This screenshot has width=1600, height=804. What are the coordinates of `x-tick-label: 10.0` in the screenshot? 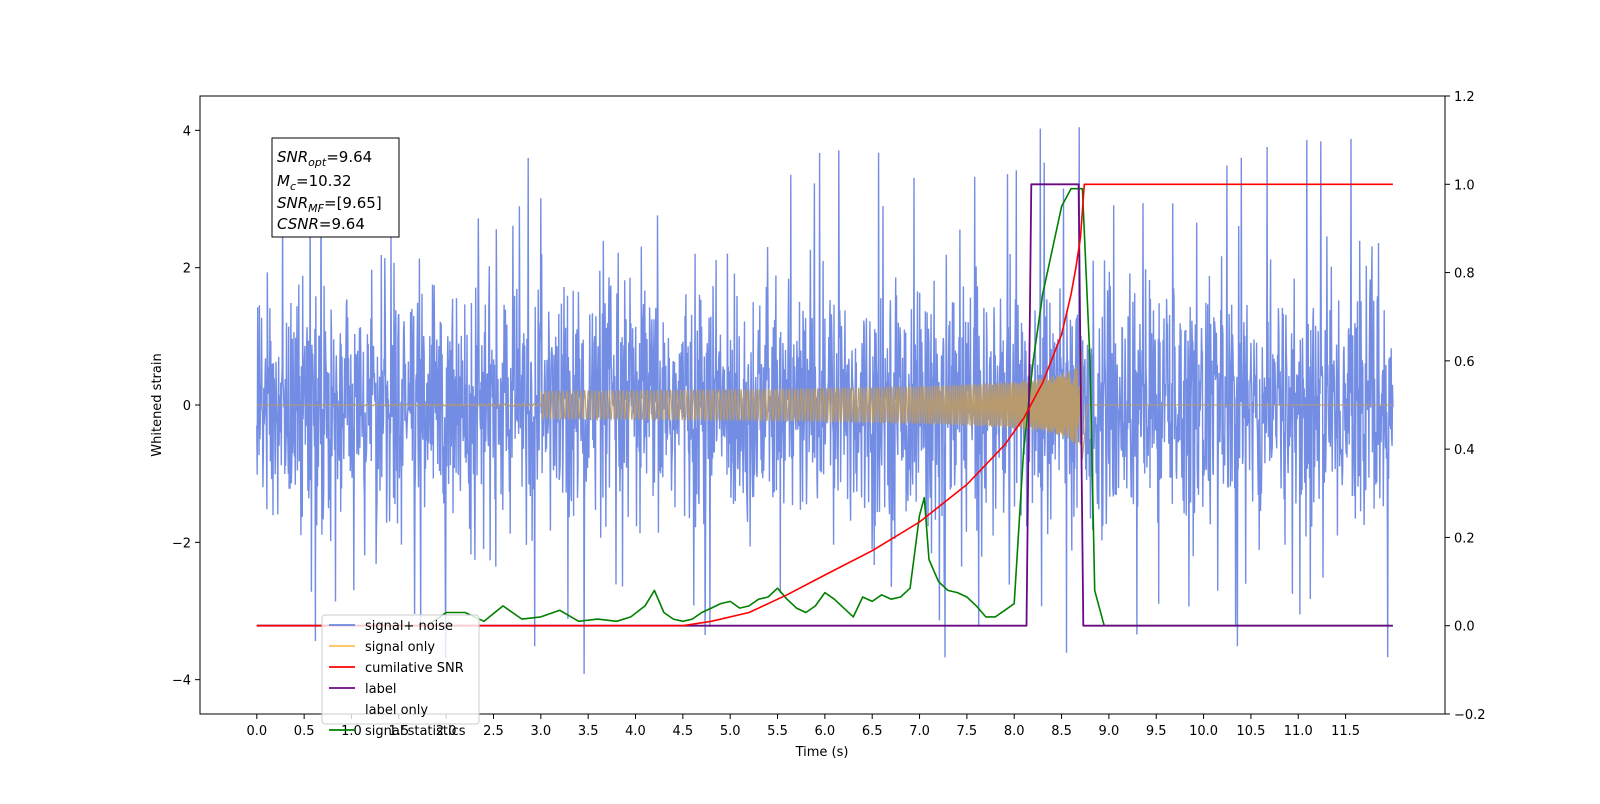 It's located at (1203, 731).